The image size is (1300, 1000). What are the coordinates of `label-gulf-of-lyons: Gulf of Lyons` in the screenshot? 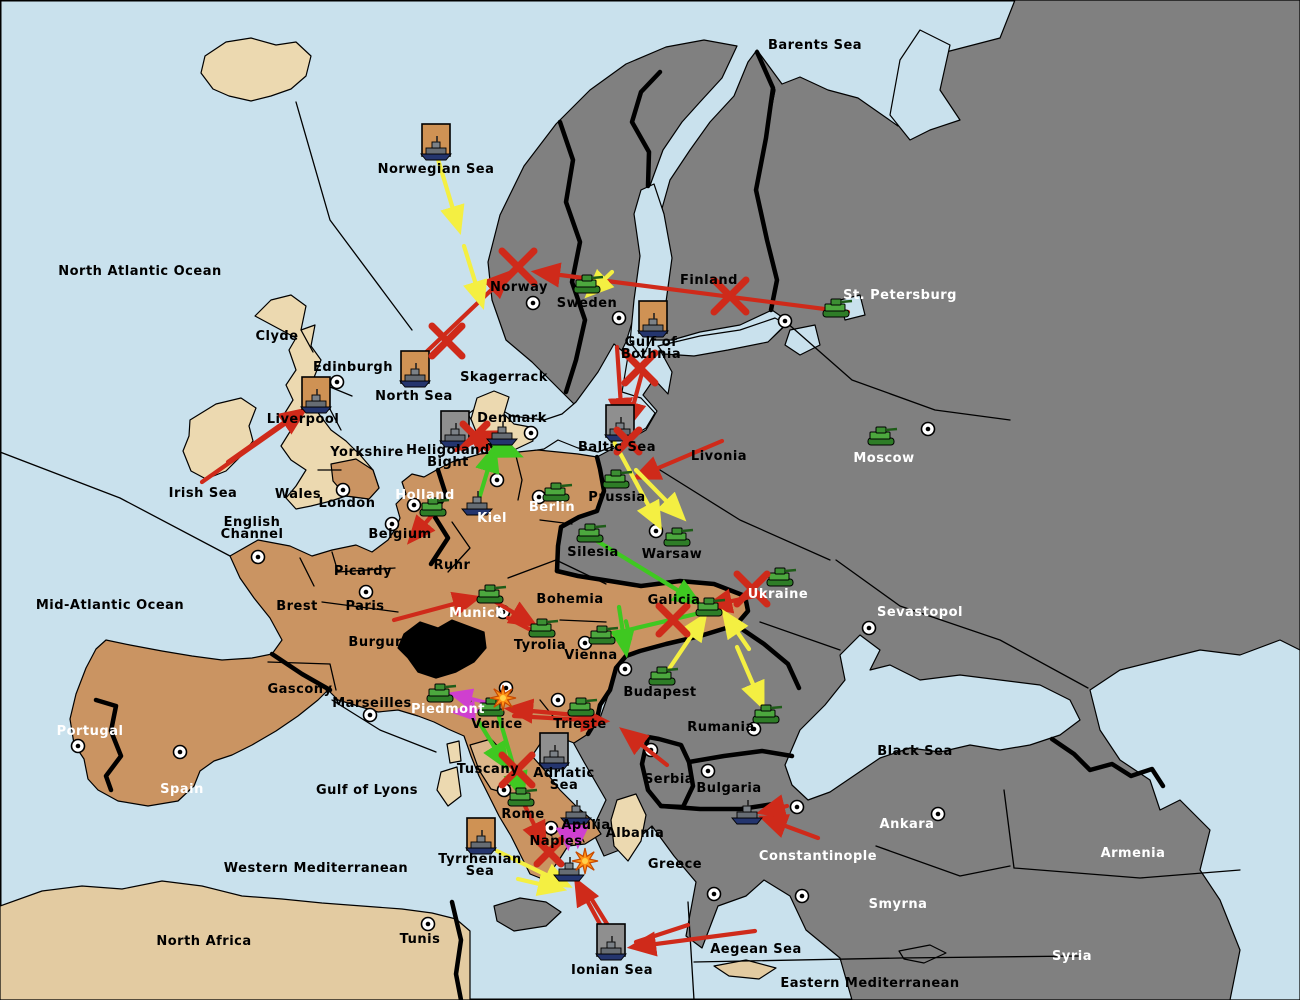 It's located at (367, 790).